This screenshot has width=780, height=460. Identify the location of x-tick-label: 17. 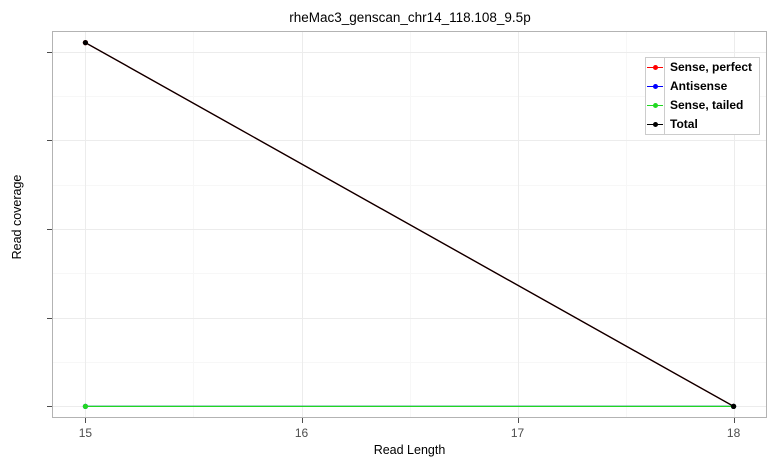
(517, 433).